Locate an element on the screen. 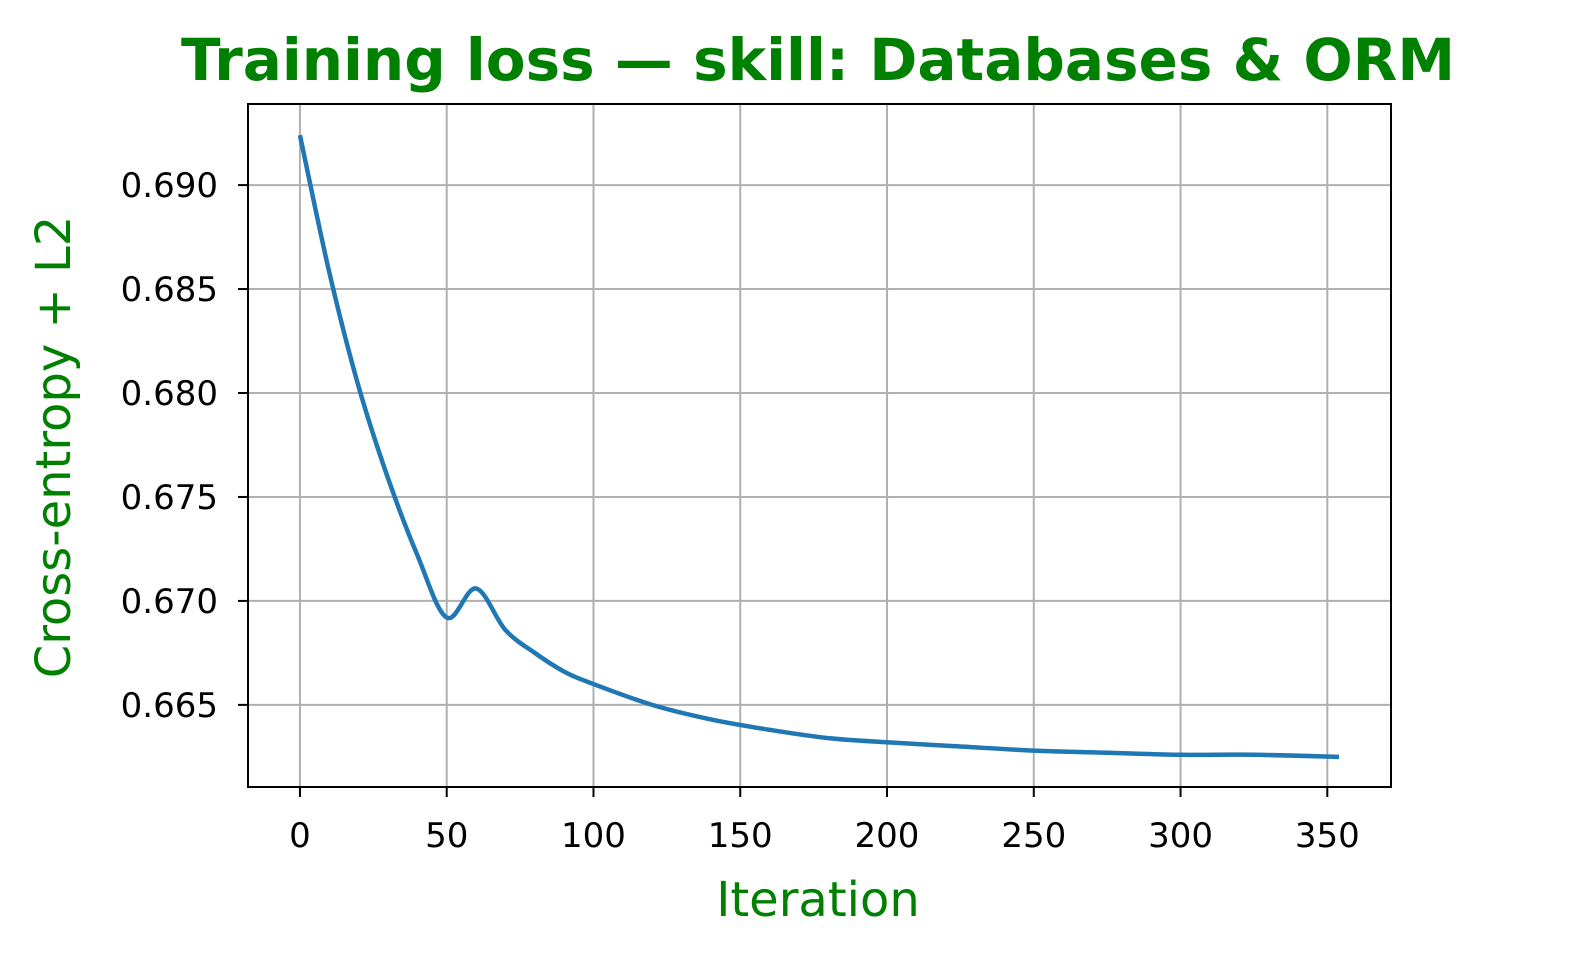 This screenshot has height=979, width=1595. x-axis-label: Iteration is located at coordinates (818, 900).